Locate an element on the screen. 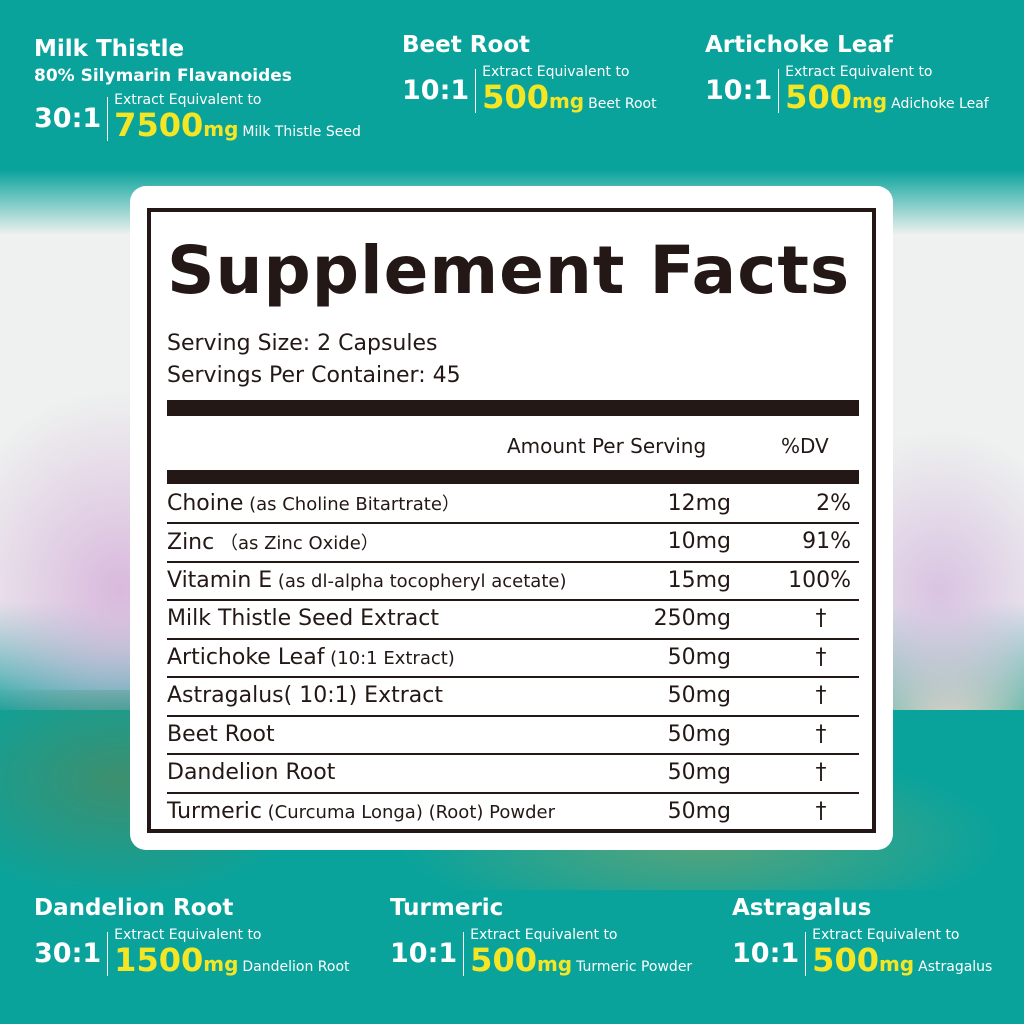 The width and height of the screenshot is (1024, 1024). nutrient-detail: (as Choline Bitartrate） is located at coordinates (351, 504).